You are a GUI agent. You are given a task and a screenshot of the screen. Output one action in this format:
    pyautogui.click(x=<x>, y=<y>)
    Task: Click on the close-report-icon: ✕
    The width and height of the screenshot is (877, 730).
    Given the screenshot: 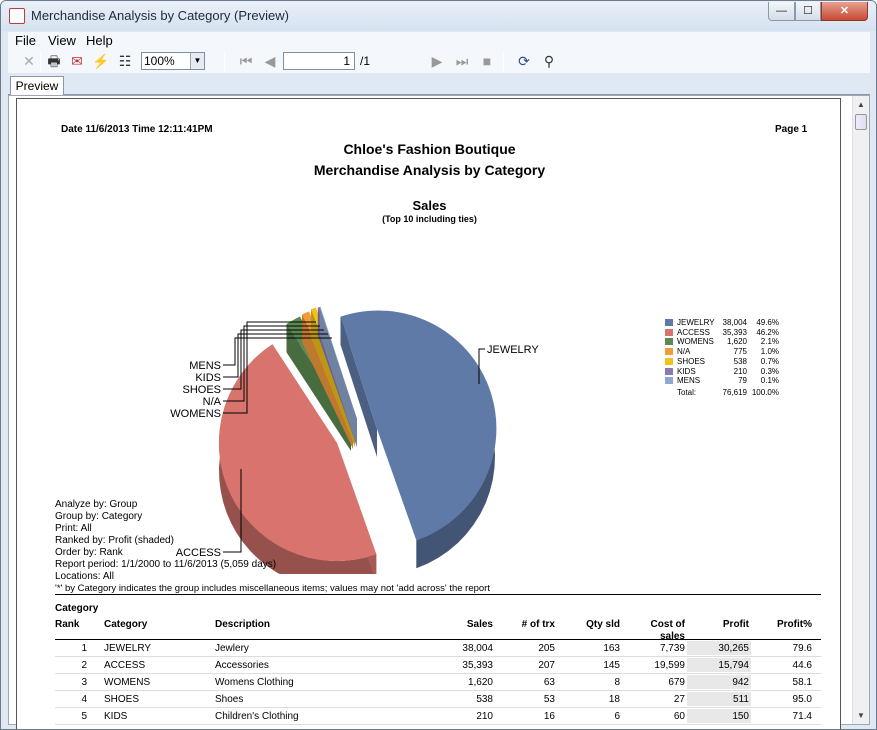 What is the action you would take?
    pyautogui.click(x=29, y=61)
    